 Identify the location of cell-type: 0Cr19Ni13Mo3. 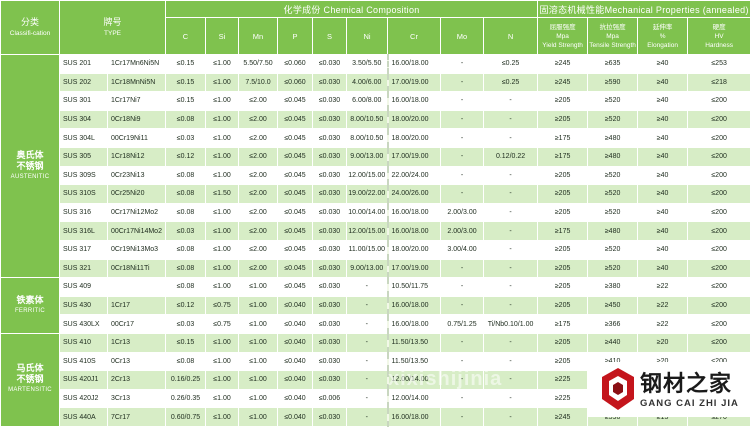
(137, 249).